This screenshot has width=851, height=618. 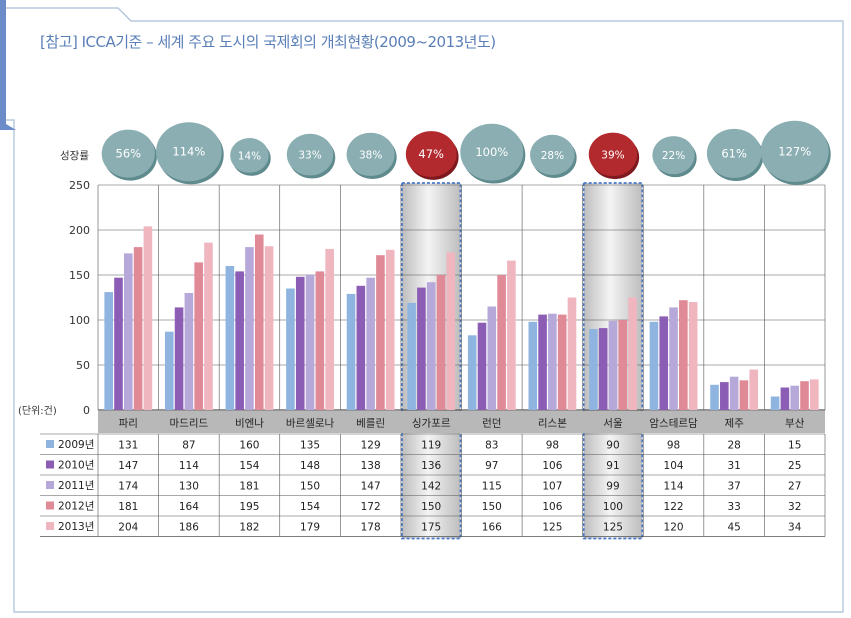 I want to click on table-cell: 90, so click(x=612, y=446).